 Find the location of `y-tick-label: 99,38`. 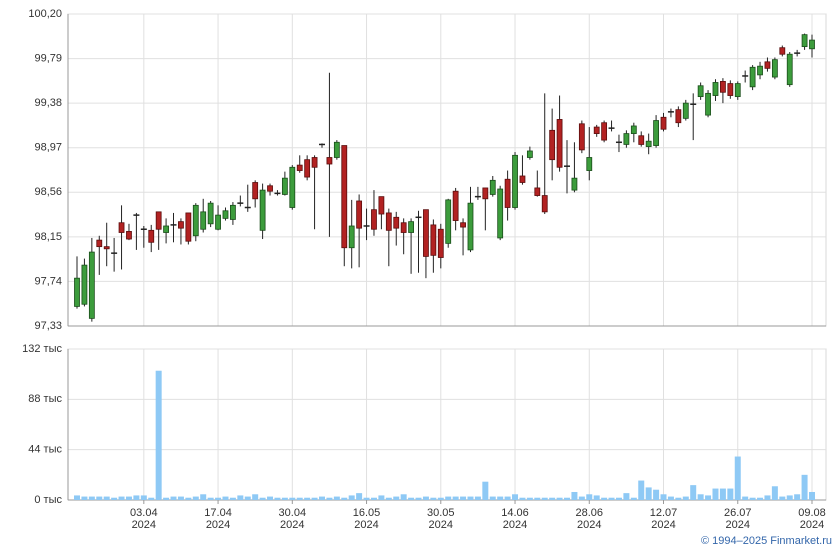

y-tick-label: 99,38 is located at coordinates (48, 103).